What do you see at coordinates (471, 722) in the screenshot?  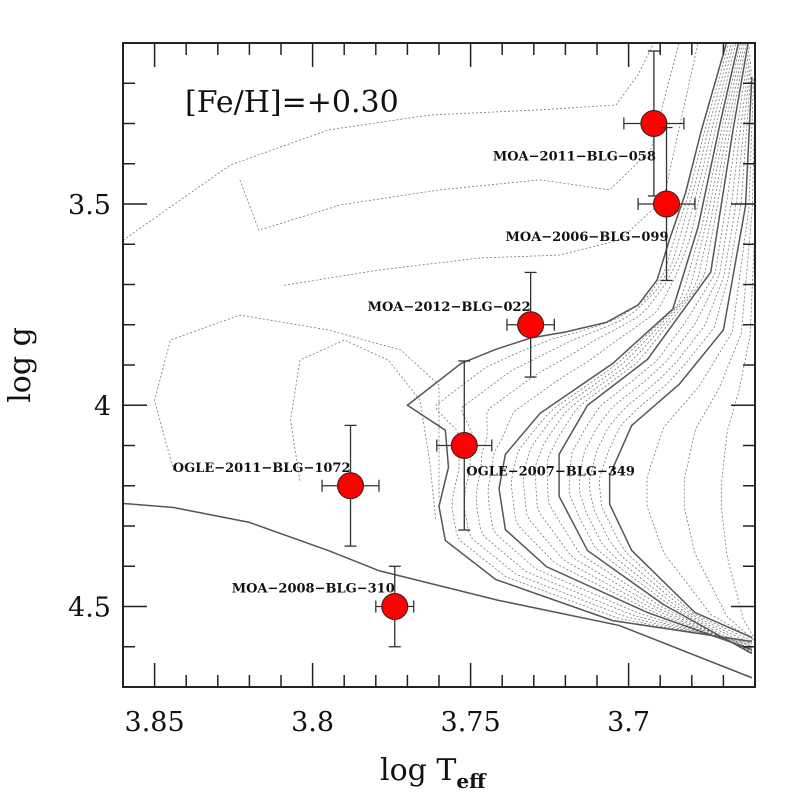 I see `x-tick-label: 3.75` at bounding box center [471, 722].